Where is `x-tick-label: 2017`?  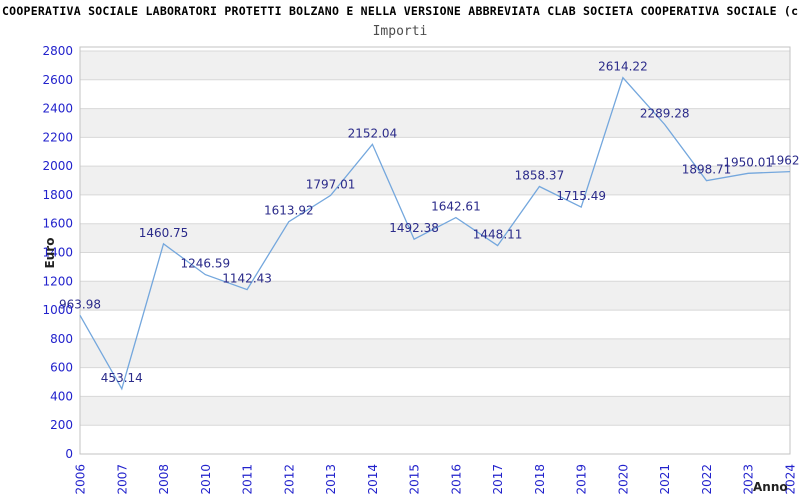
x-tick-label: 2017 is located at coordinates (498, 479).